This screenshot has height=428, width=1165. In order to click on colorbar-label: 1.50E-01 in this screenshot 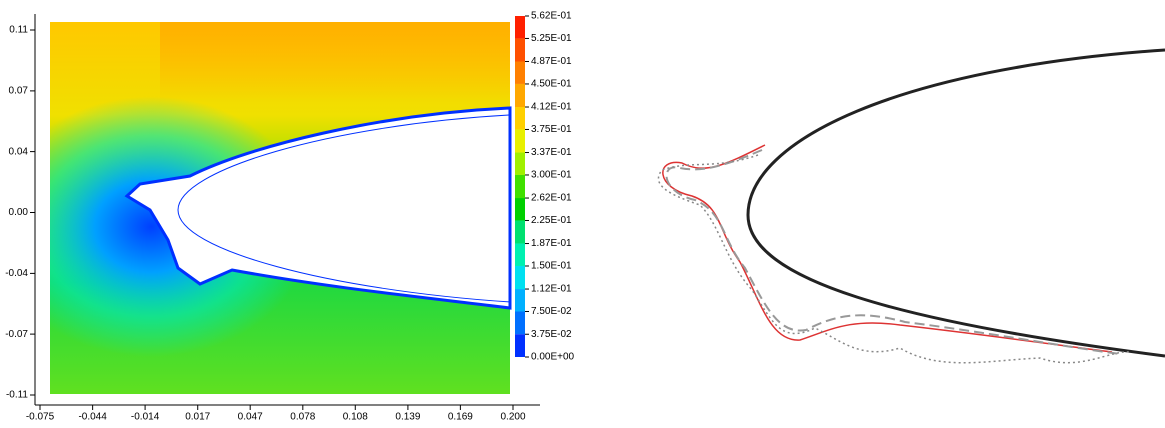, I will do `click(551, 266)`.